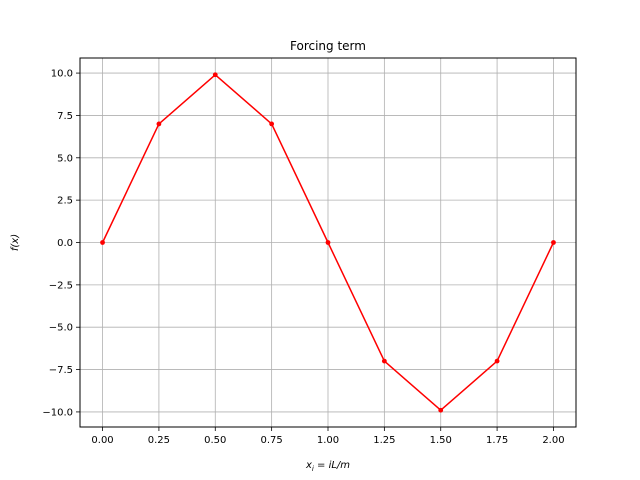 Image resolution: width=640 pixels, height=480 pixels. Describe the element at coordinates (159, 440) in the screenshot. I see `x-tick-label: 0.25` at that location.